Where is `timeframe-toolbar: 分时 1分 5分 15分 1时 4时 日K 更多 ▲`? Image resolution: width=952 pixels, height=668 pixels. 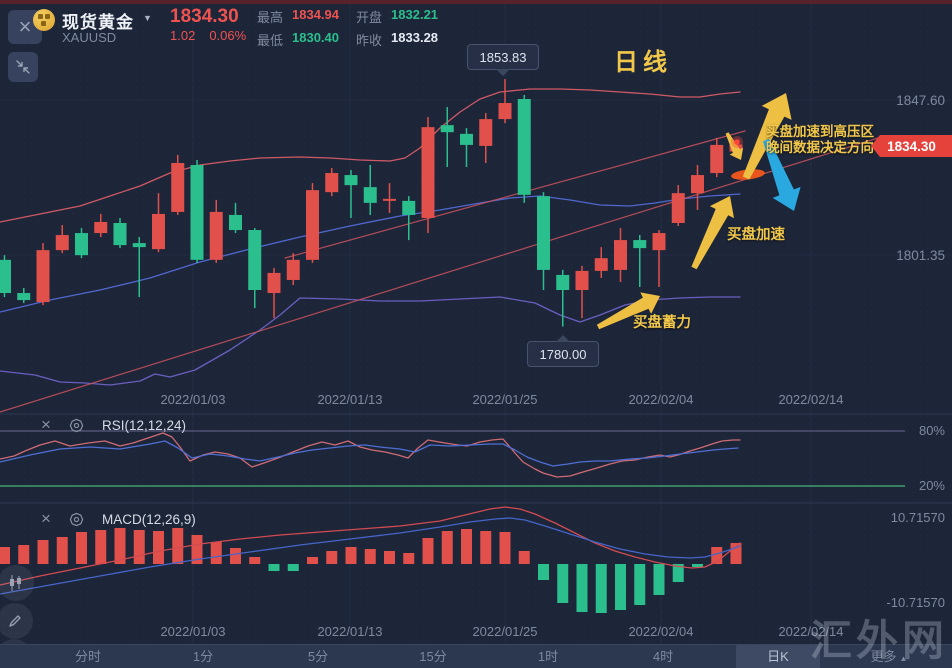 timeframe-toolbar: 分时 1分 5分 15分 1时 4时 日K 更多 ▲ is located at coordinates (476, 656).